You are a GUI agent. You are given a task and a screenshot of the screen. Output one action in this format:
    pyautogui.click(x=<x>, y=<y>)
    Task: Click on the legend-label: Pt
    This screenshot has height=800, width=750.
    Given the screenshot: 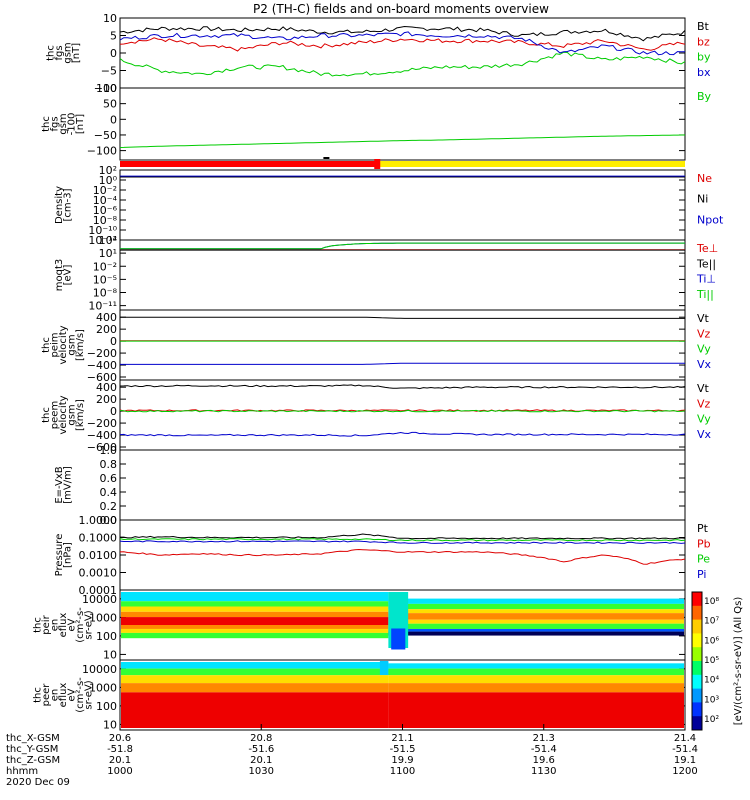 What is the action you would take?
    pyautogui.click(x=703, y=528)
    